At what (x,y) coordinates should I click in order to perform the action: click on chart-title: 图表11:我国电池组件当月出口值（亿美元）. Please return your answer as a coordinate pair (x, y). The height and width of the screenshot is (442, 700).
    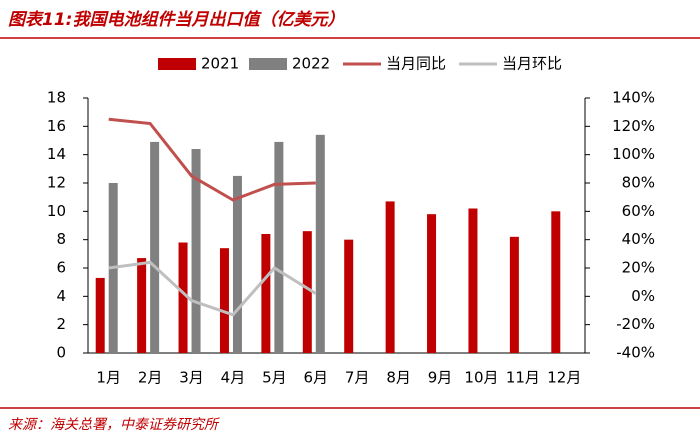
    Looking at the image, I should click on (176, 20).